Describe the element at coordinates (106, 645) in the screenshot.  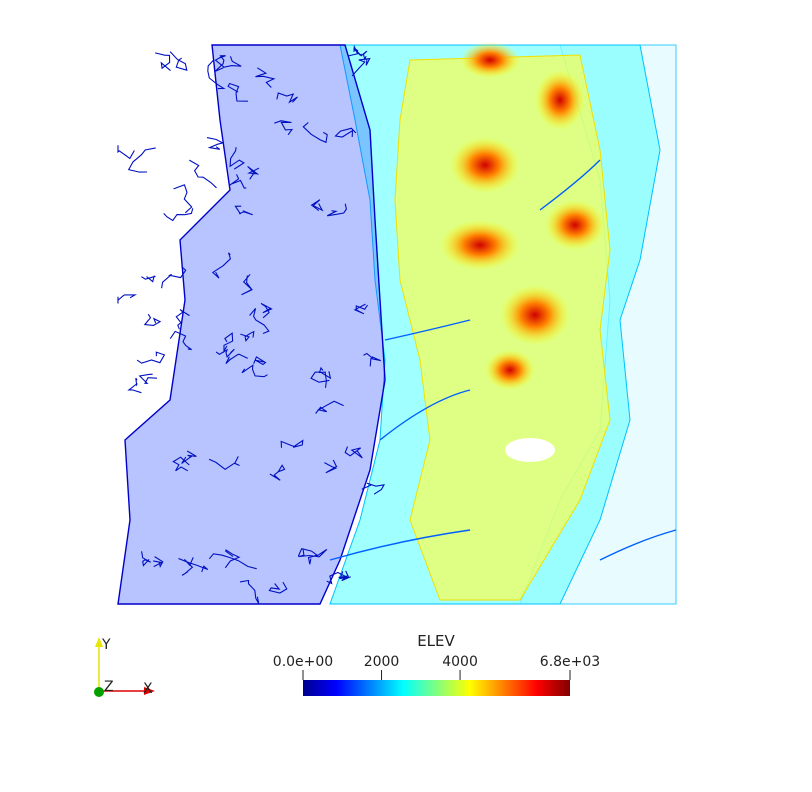
I see `y-axis-label: Y` at that location.